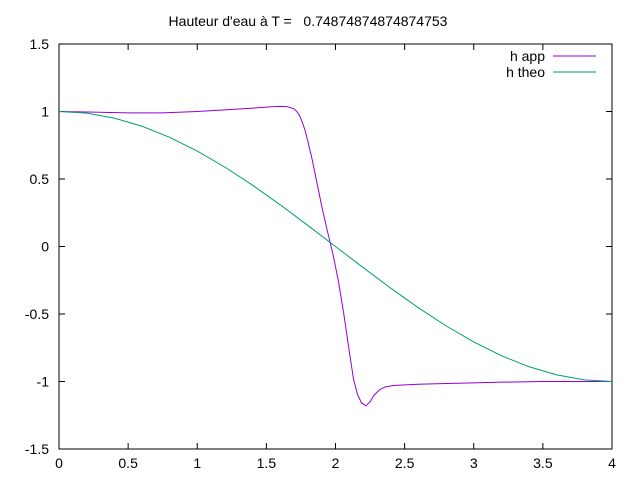 The height and width of the screenshot is (480, 640). I want to click on x-tick-label: 1, so click(197, 463).